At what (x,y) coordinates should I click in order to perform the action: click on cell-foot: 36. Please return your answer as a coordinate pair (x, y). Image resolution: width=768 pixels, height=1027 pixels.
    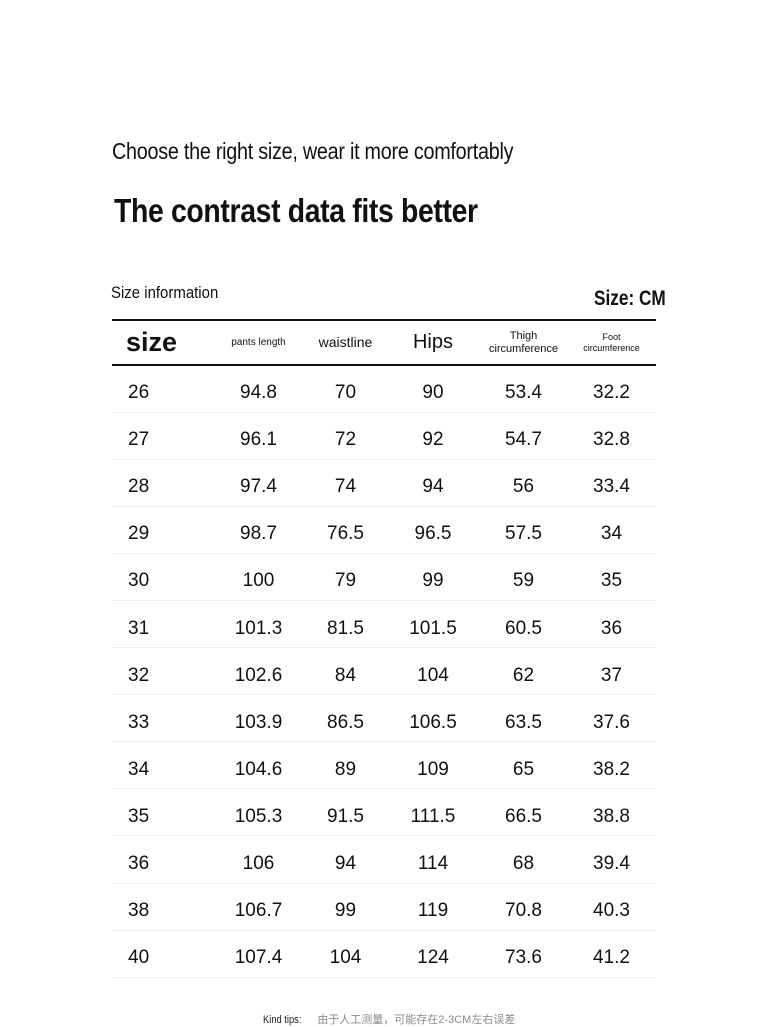
    Looking at the image, I should click on (611, 628).